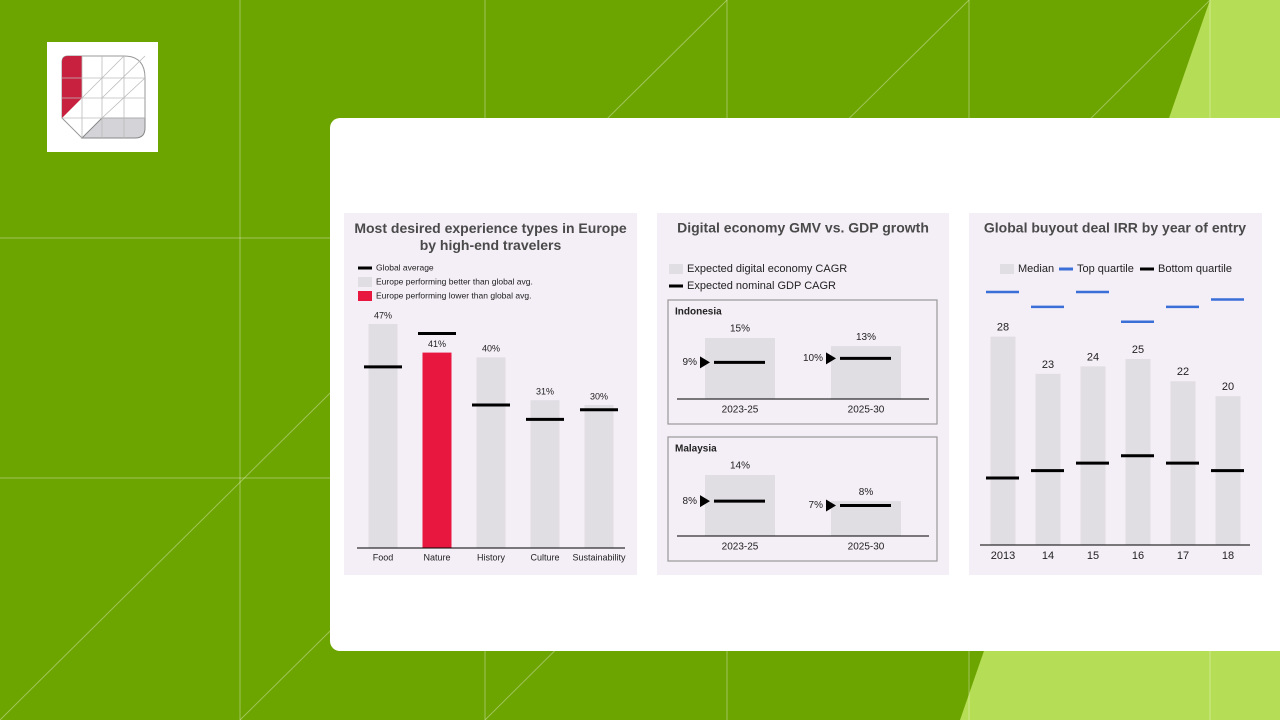  Describe the element at coordinates (690, 362) in the screenshot. I see `marker-label: 9%` at that location.